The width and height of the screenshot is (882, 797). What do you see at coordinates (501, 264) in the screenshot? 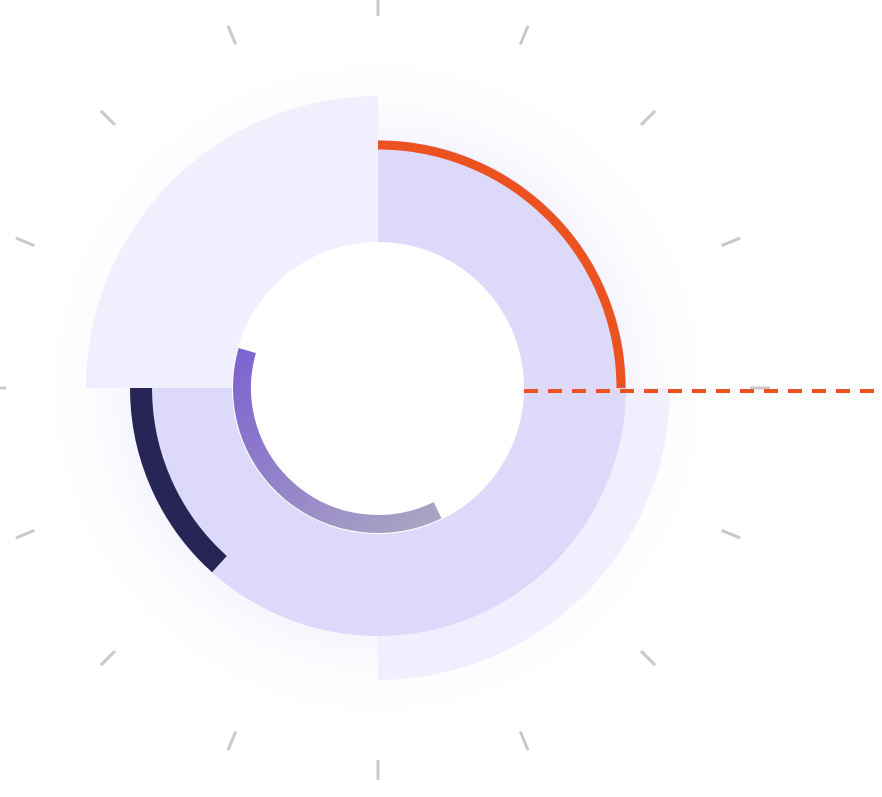
I see `orange-arc` at bounding box center [501, 264].